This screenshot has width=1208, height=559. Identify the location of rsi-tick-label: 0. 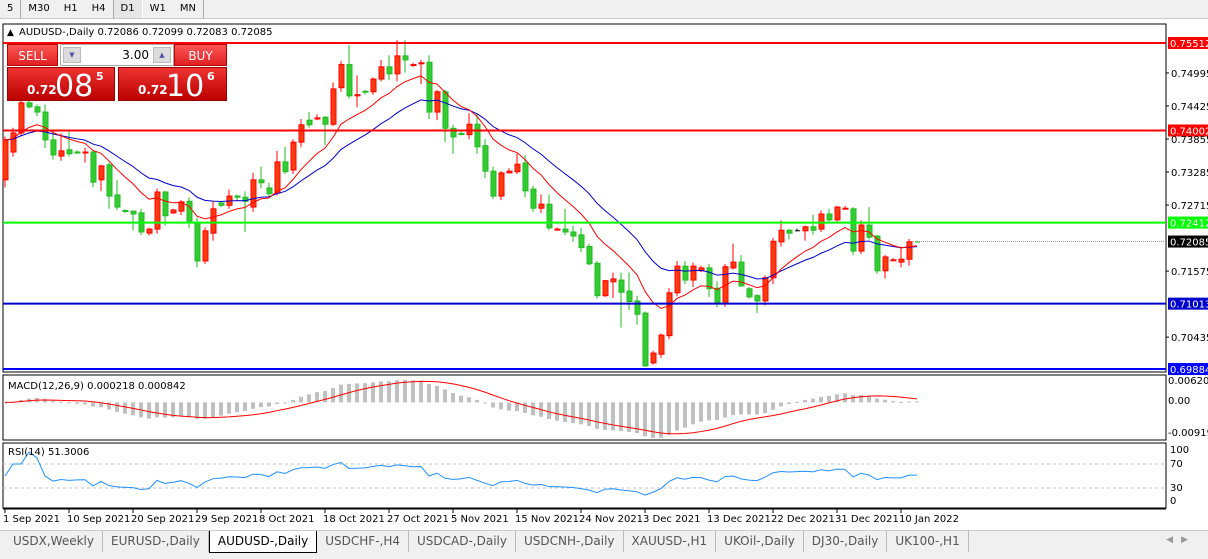
(1173, 501).